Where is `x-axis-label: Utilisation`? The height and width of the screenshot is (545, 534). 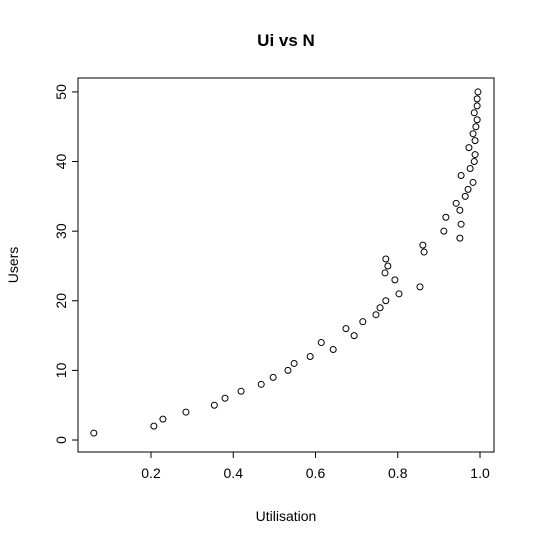 x-axis-label: Utilisation is located at coordinates (286, 516).